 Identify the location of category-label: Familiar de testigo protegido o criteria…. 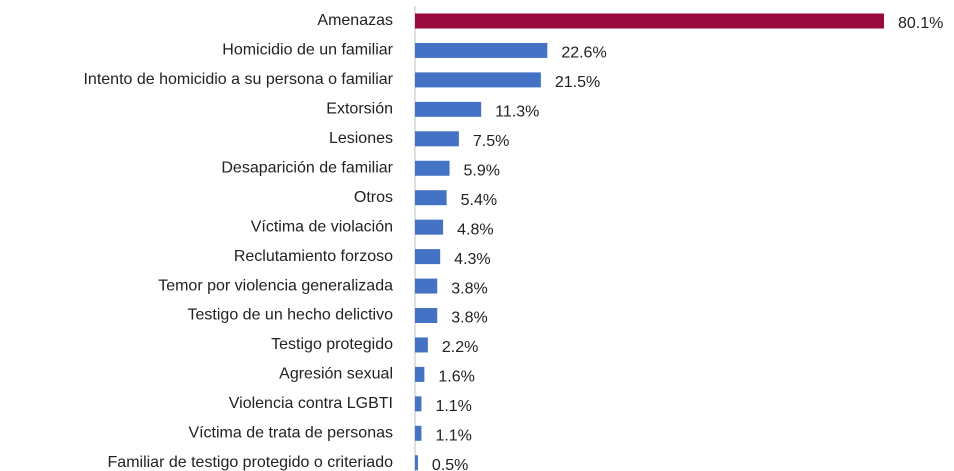
(251, 462).